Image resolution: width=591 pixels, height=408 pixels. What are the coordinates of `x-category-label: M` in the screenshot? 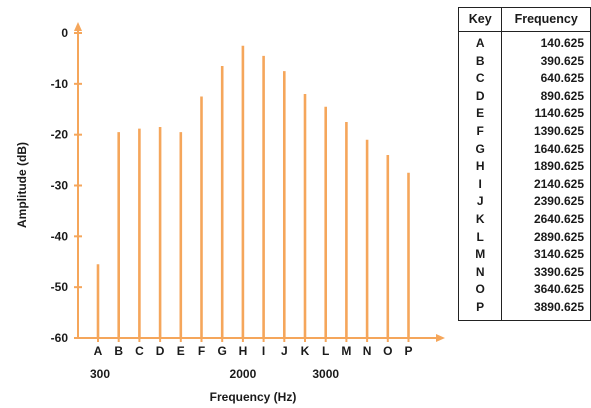 It's located at (346, 351).